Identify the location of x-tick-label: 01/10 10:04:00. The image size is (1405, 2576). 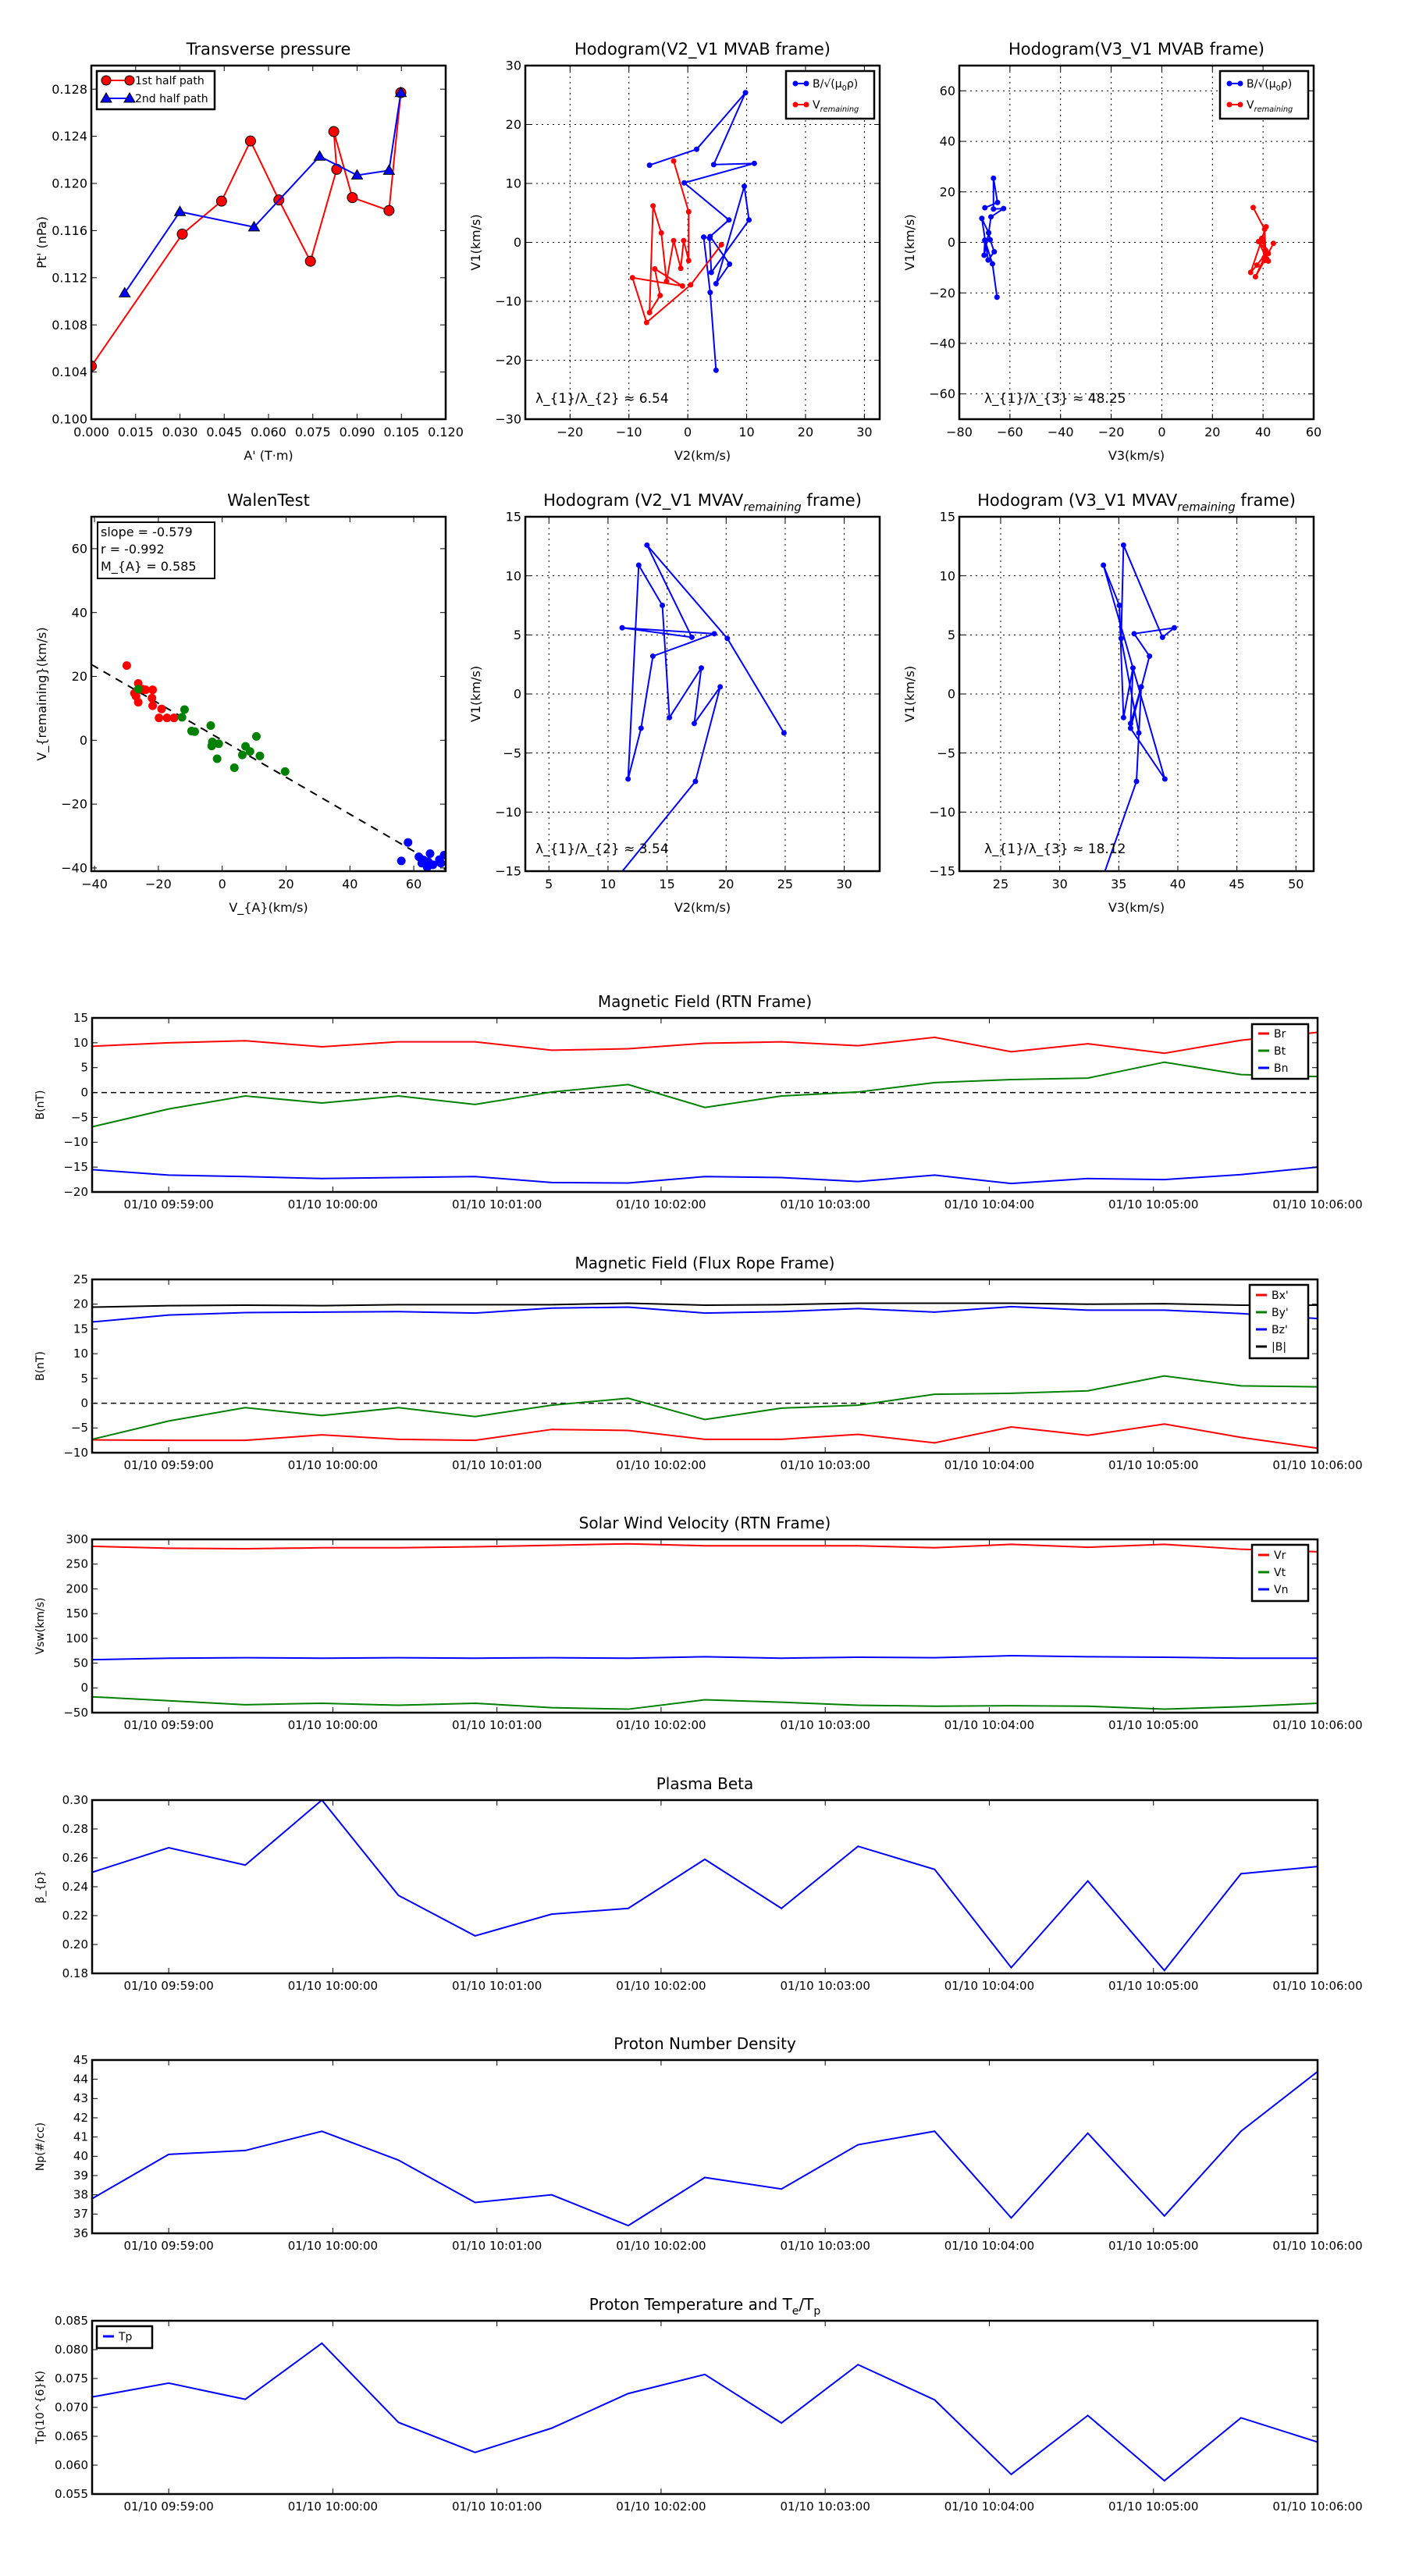
(989, 1986).